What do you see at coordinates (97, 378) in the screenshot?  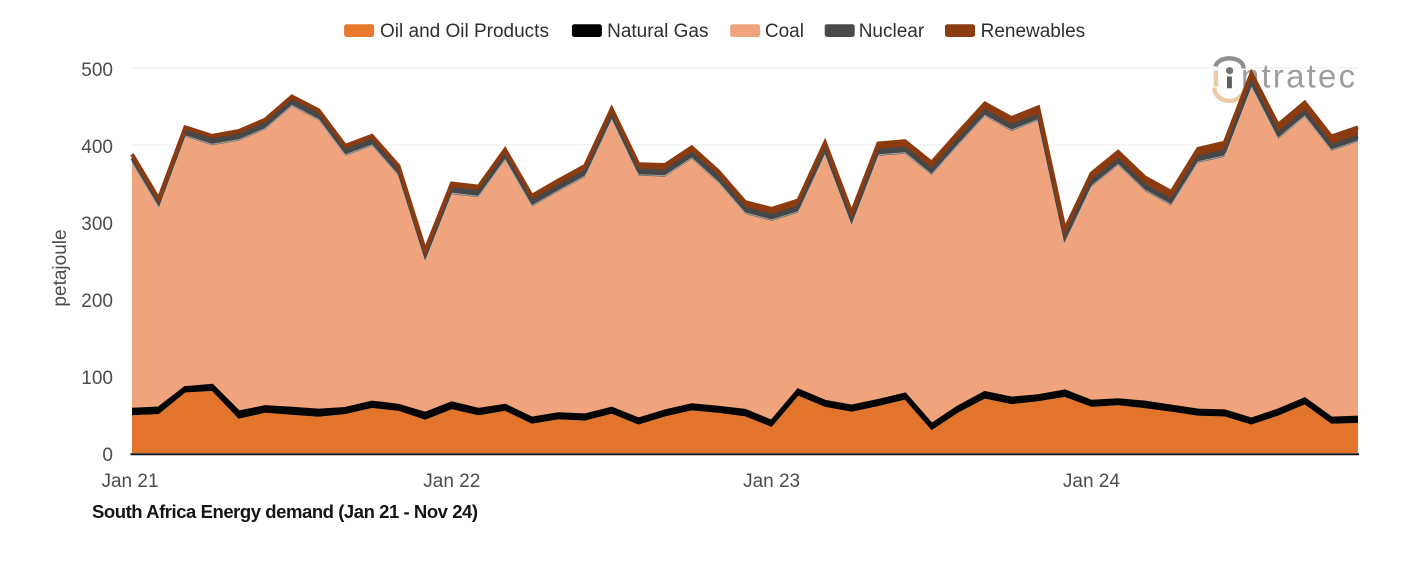 I see `svg-text: 100` at bounding box center [97, 378].